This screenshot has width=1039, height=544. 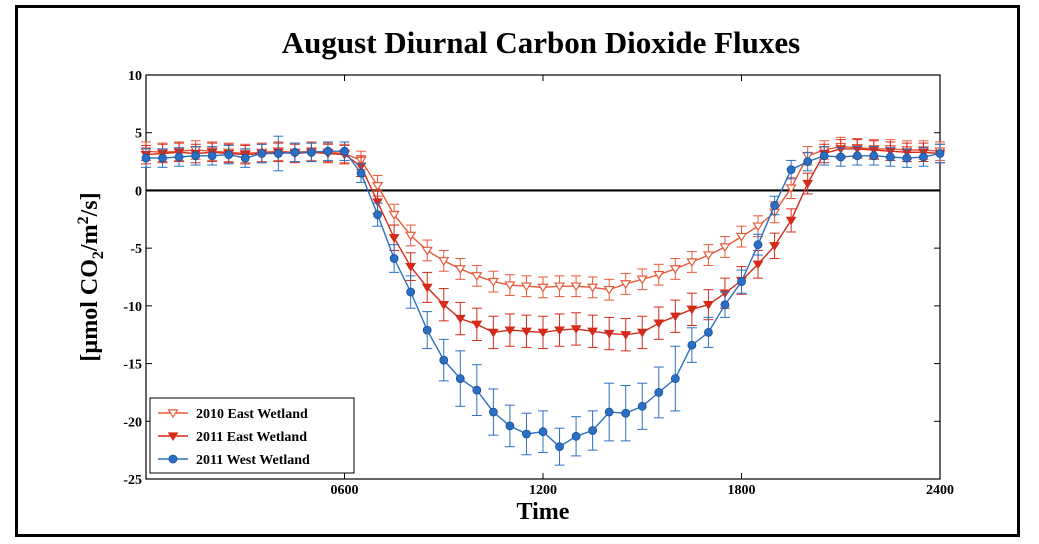 I want to click on legend-item: 2010 East Wetland, so click(x=233, y=414).